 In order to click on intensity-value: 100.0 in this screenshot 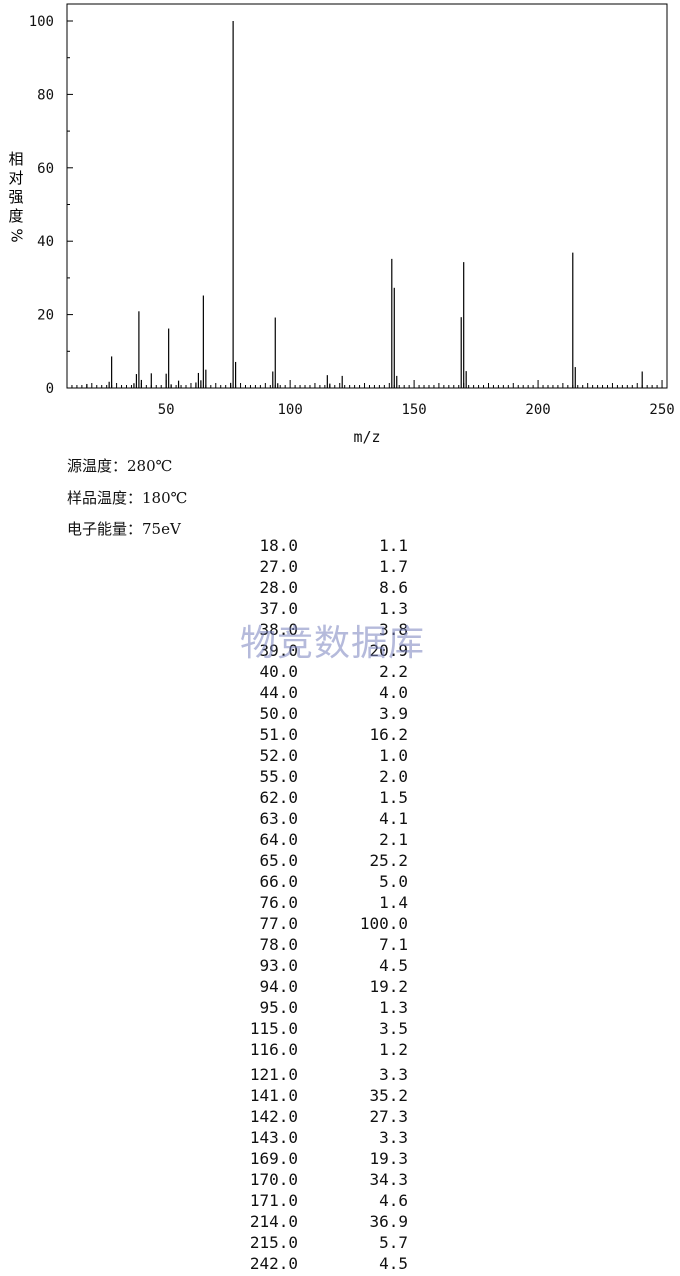, I will do `click(383, 923)`.